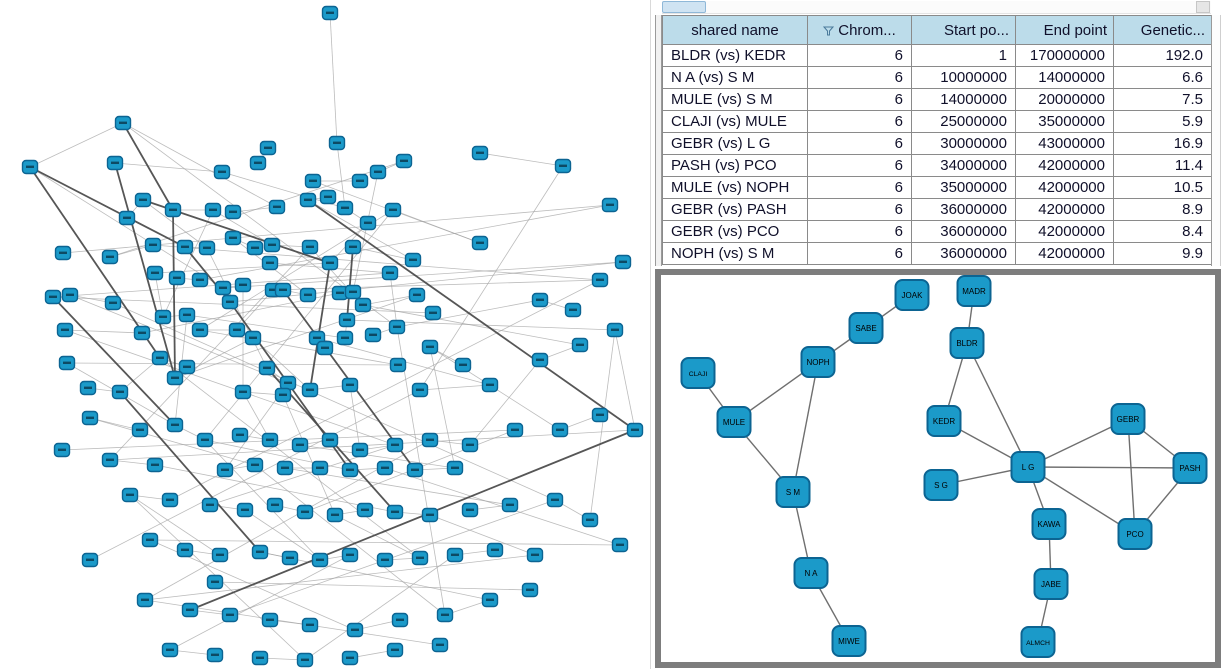  What do you see at coordinates (941, 485) in the screenshot?
I see `node-s-g: S G` at bounding box center [941, 485].